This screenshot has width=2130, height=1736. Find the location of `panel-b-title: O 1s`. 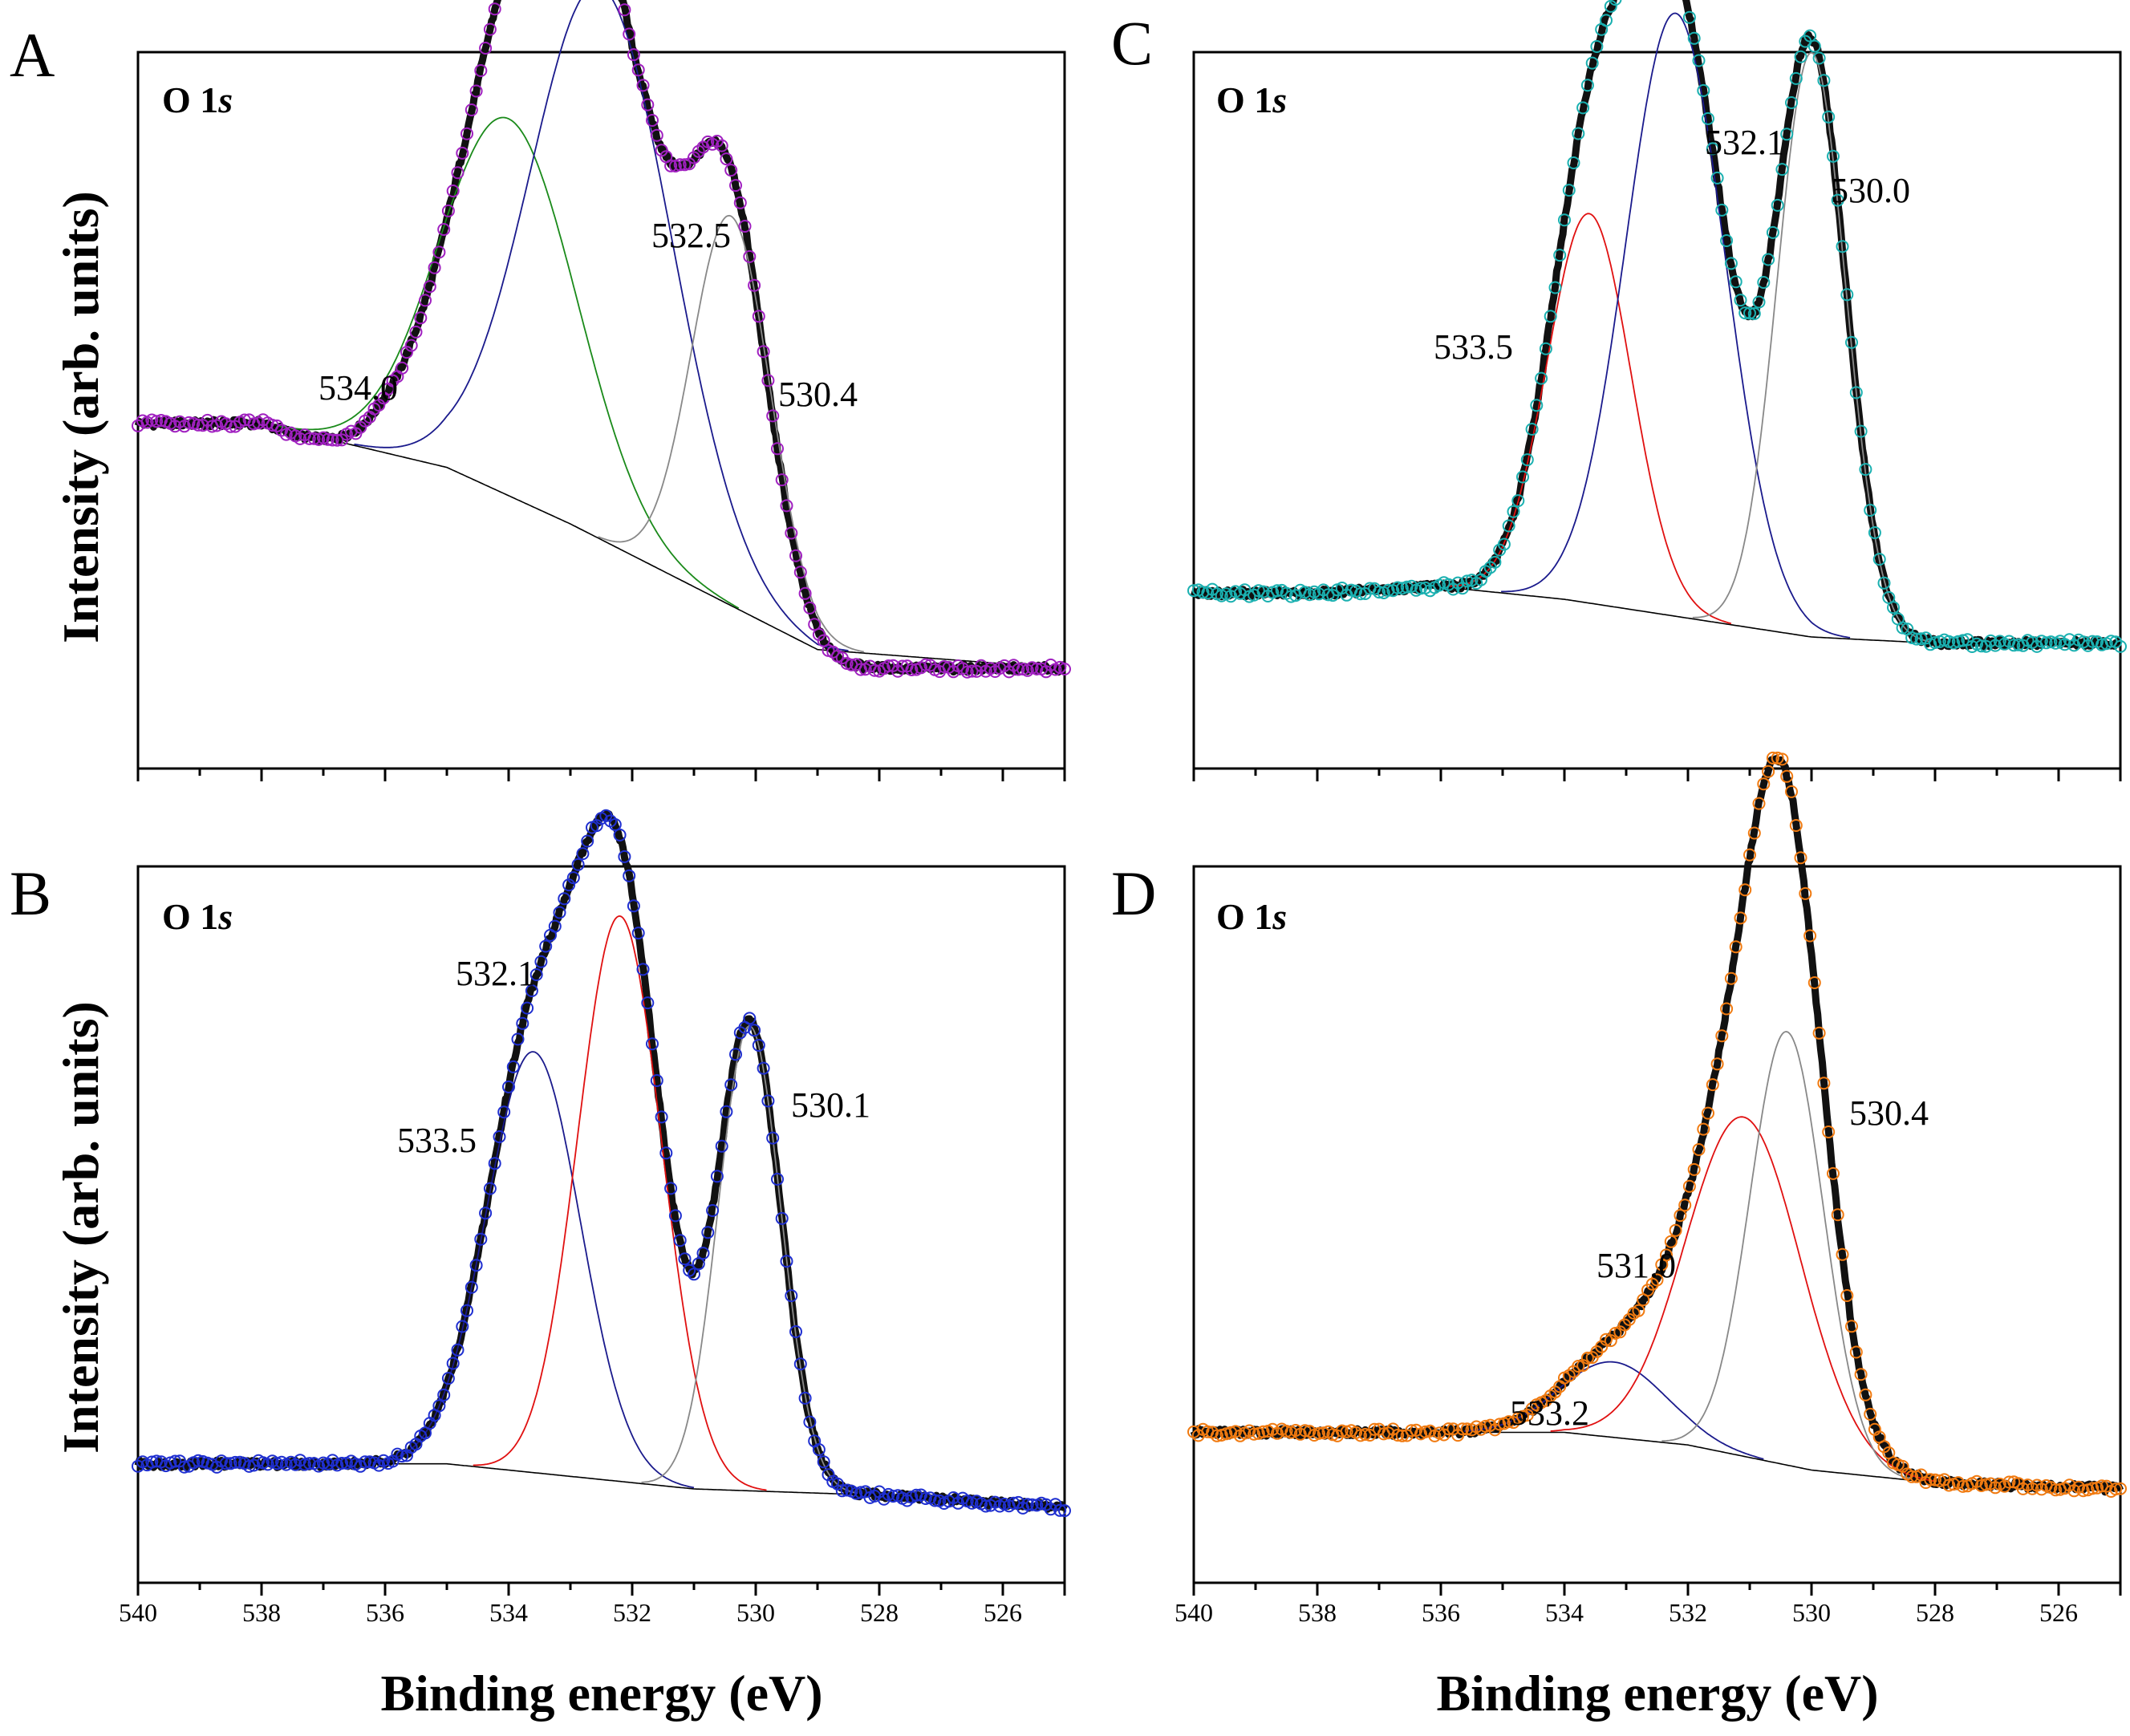

panel-b-title: O 1s is located at coordinates (197, 917).